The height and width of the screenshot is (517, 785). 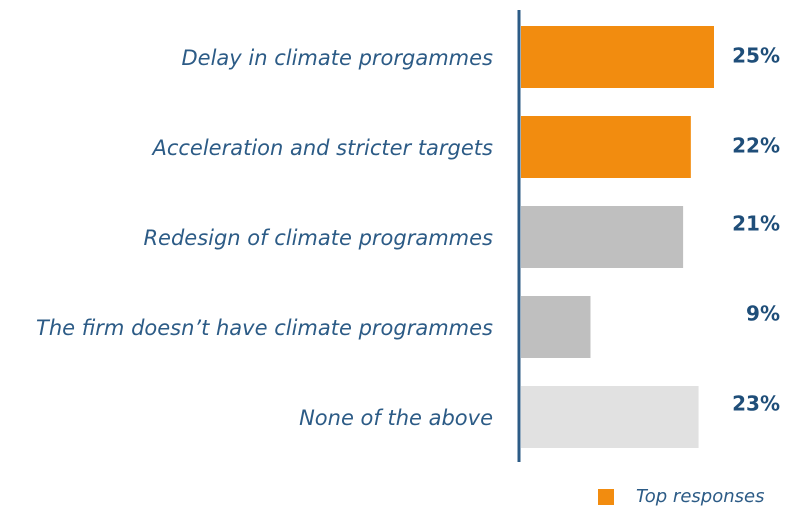 What do you see at coordinates (700, 496) in the screenshot?
I see `legend-label: Top responses` at bounding box center [700, 496].